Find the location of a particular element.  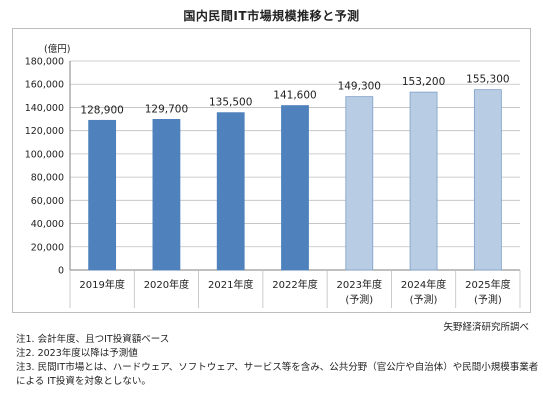

x-tick-label: 2021年度 is located at coordinates (230, 284).